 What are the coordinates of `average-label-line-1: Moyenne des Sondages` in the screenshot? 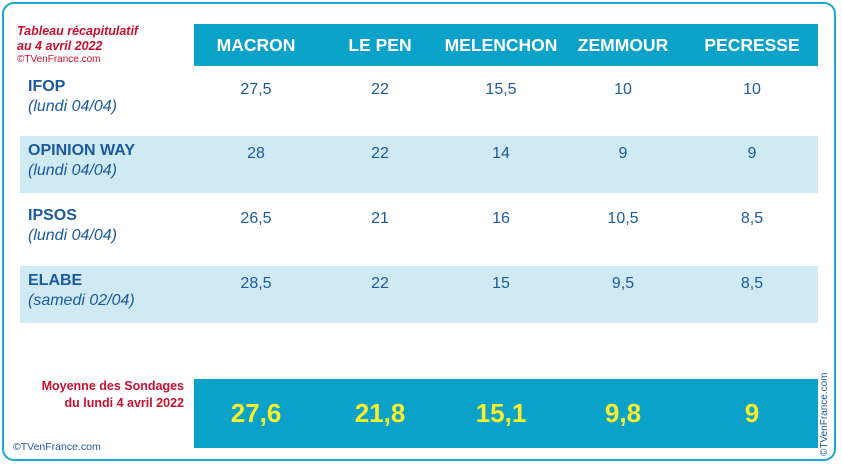 It's located at (112, 386).